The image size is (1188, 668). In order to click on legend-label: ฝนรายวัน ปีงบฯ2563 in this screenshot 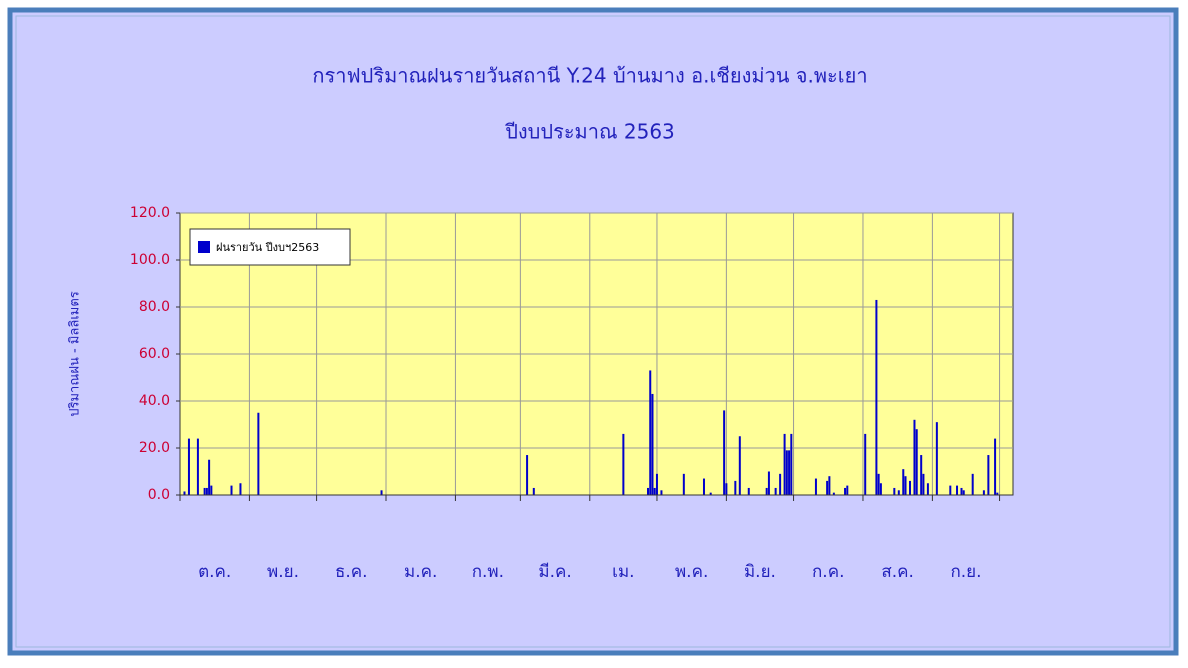, I will do `click(267, 247)`.